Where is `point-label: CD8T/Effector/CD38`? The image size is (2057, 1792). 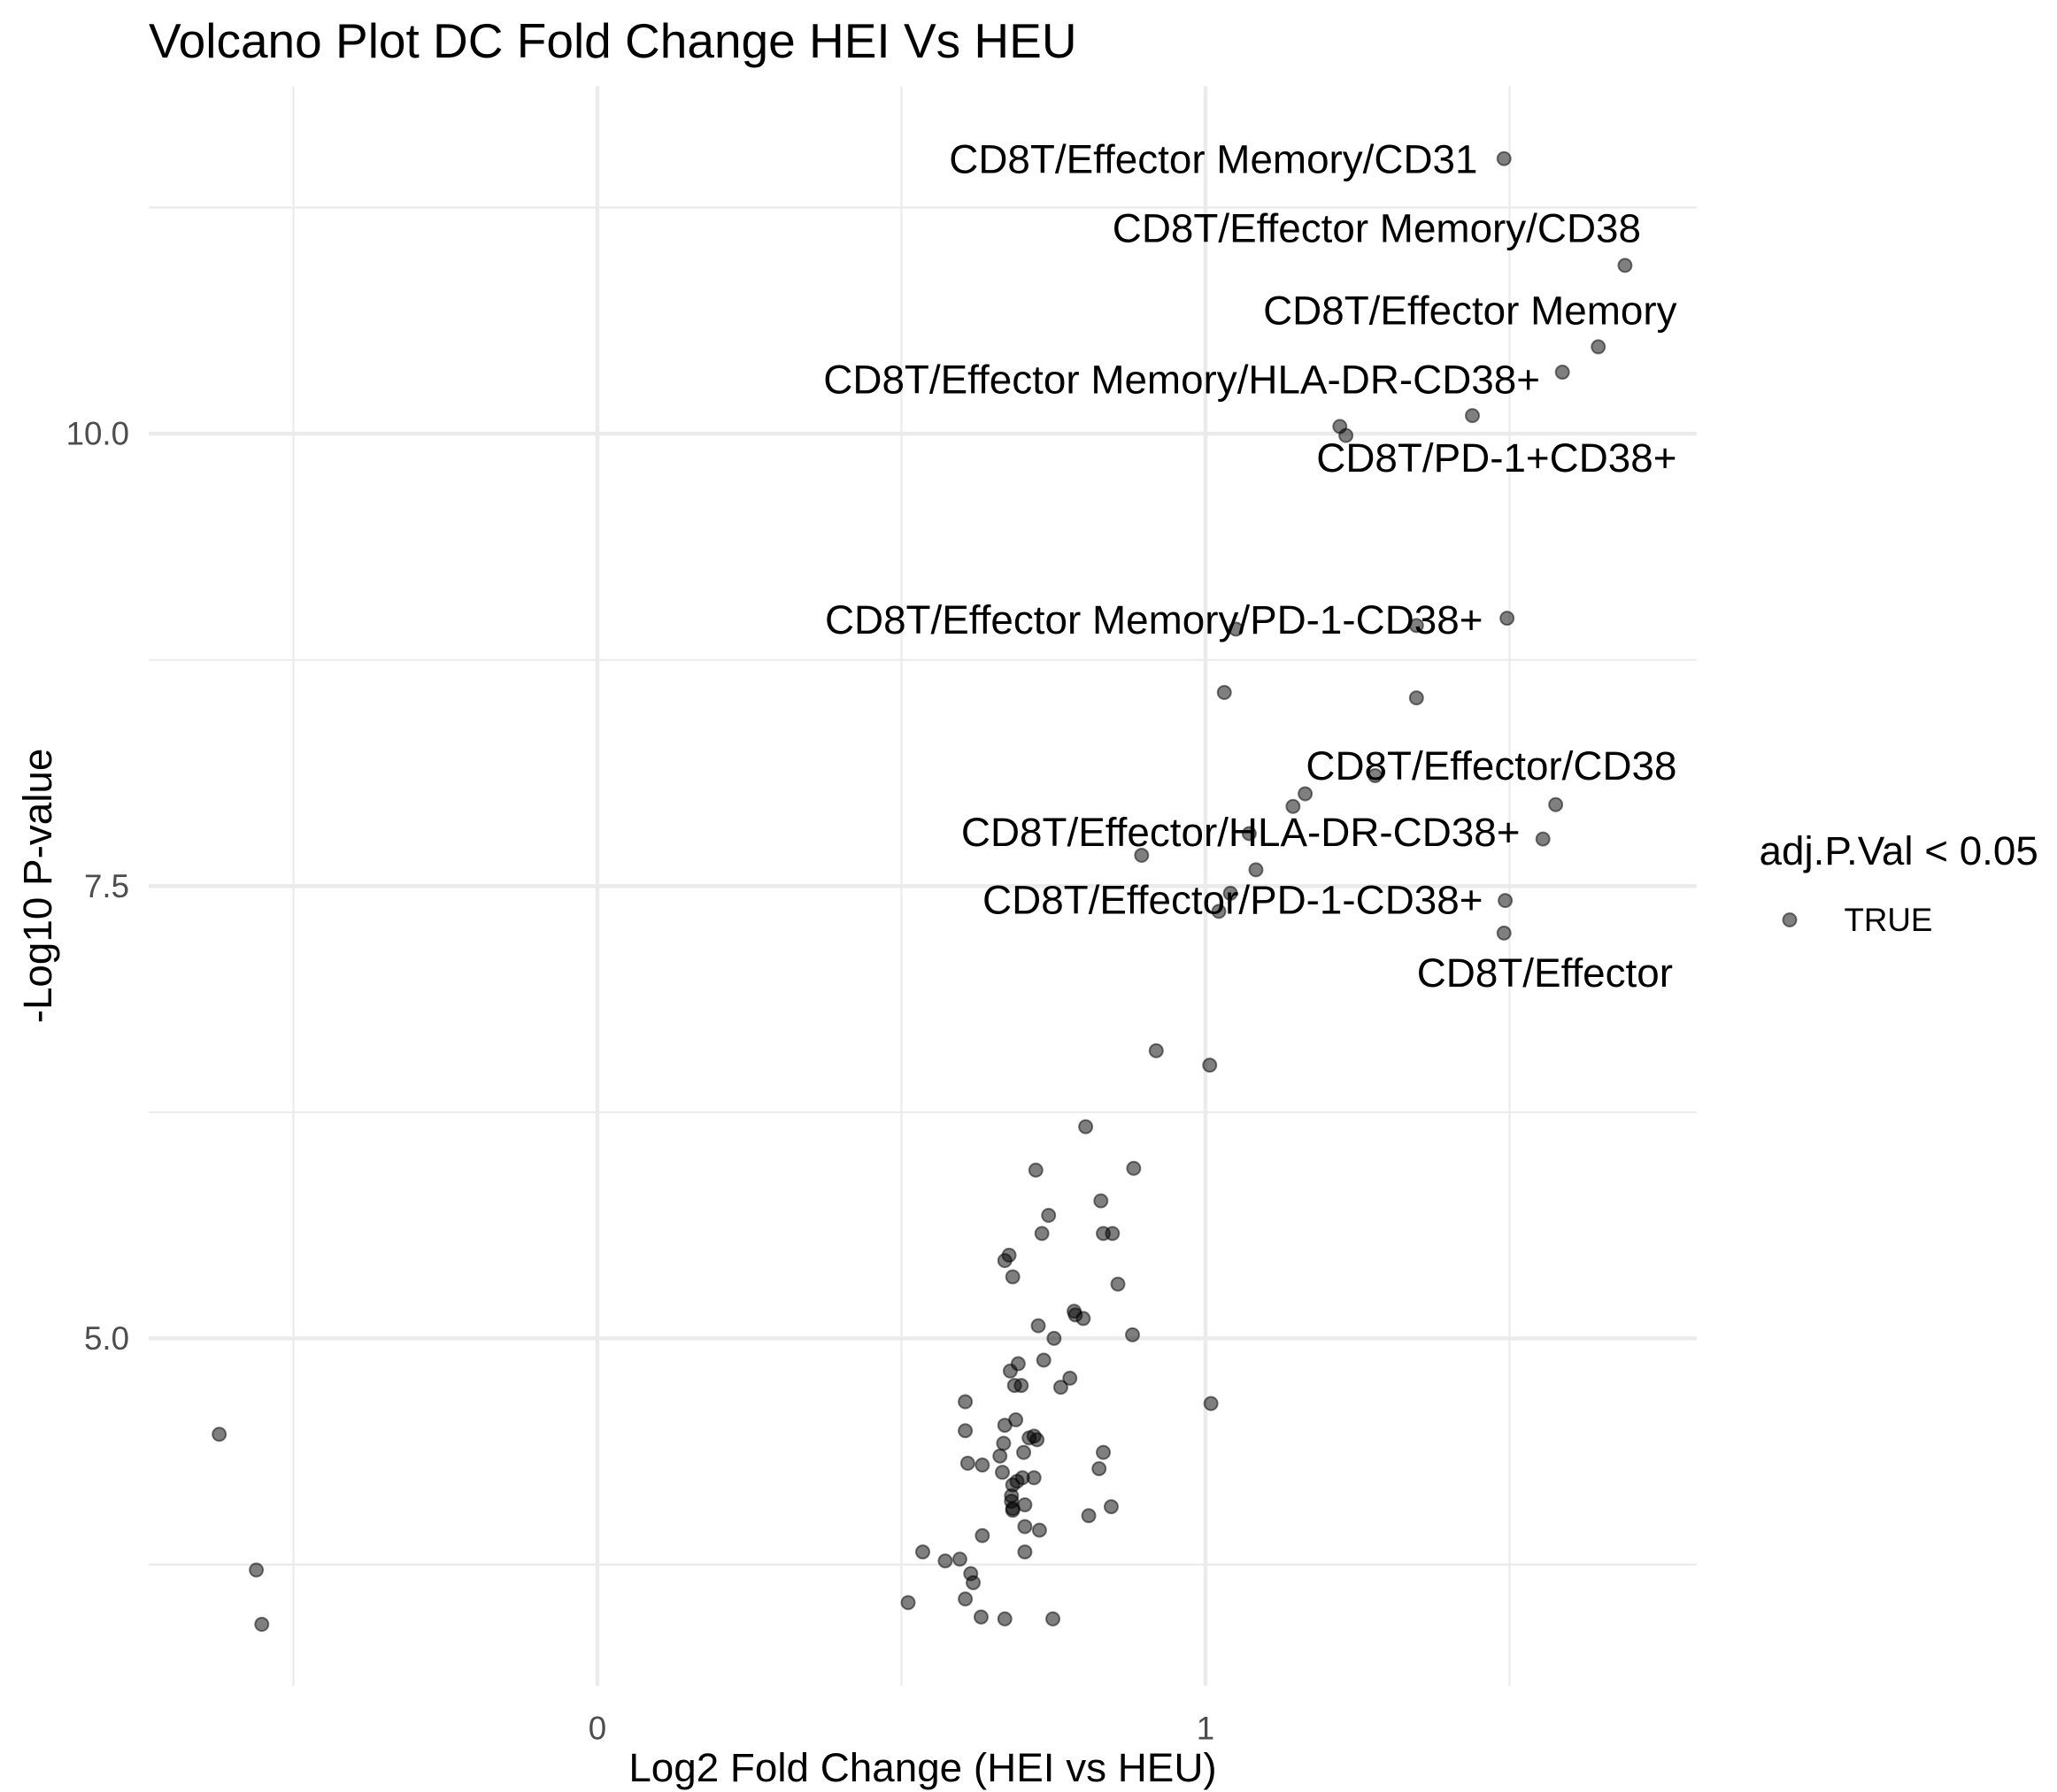
point-label: CD8T/Effector/CD38 is located at coordinates (1491, 765).